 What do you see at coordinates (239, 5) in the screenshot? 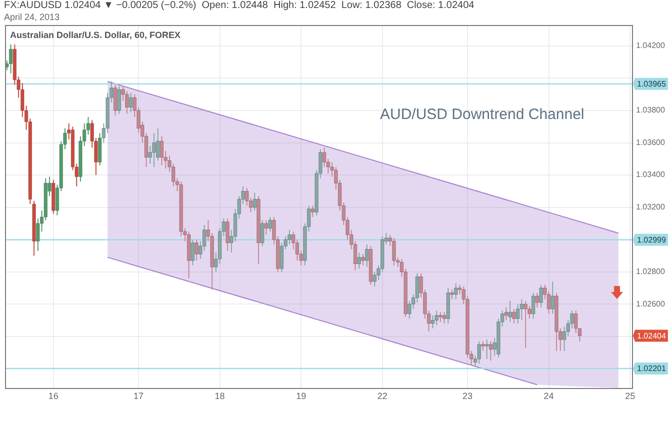
I see `chart-title: FX:AUDUSD 1.02404 ▼ −0.00205 (−0.2%) Open: 1.02448 High: 1.02452 Low: 1.02368 Close: 1.02404` at bounding box center [239, 5].